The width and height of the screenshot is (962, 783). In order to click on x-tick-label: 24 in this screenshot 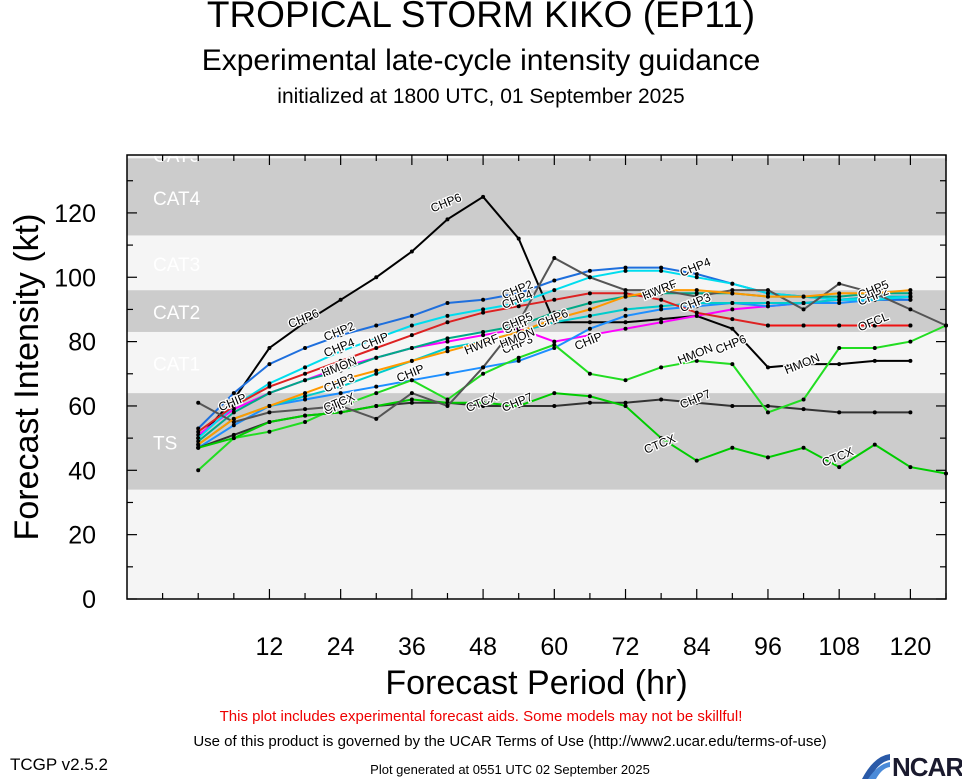, I will do `click(341, 647)`.